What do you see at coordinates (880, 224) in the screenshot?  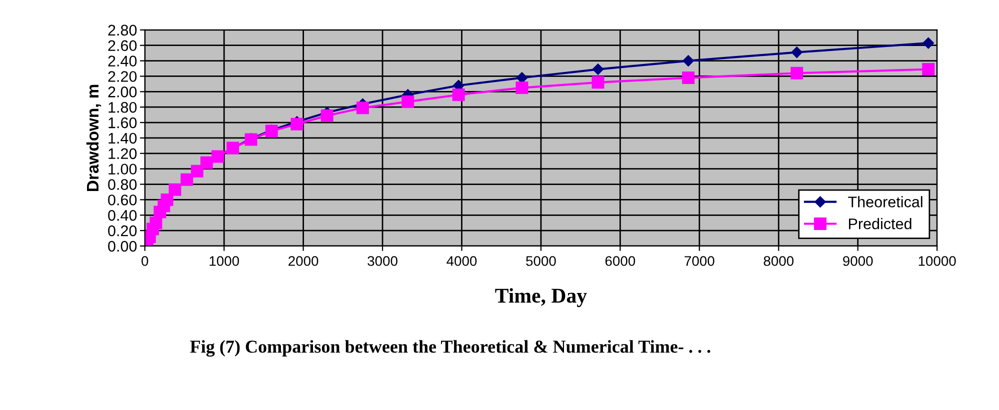 I see `legend-label: Predicted` at bounding box center [880, 224].